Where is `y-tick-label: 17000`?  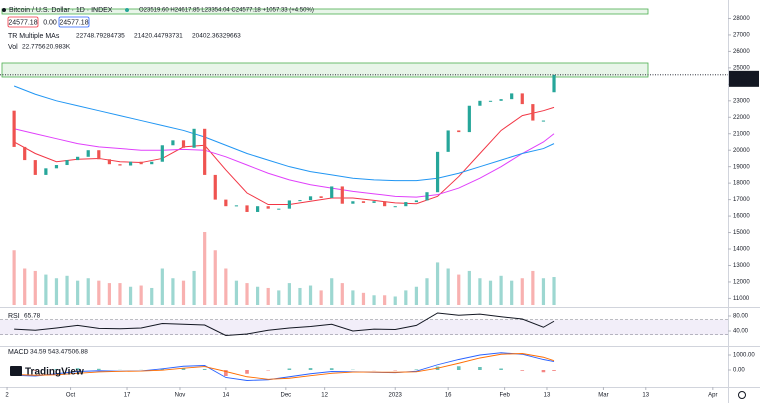 y-tick-label: 17000 is located at coordinates (741, 200).